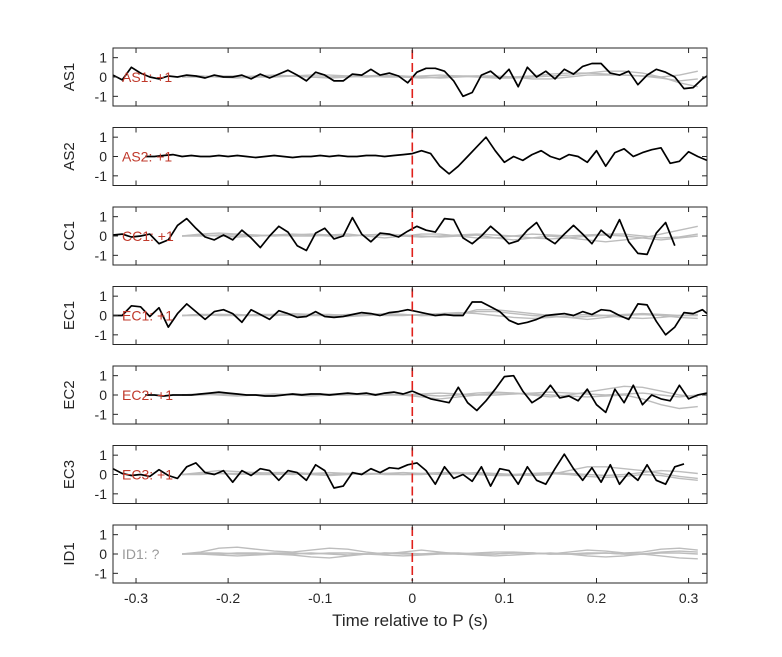 This screenshot has height=657, width=782. What do you see at coordinates (69, 315) in the screenshot?
I see `y-axis-label-ec1: EC1` at bounding box center [69, 315].